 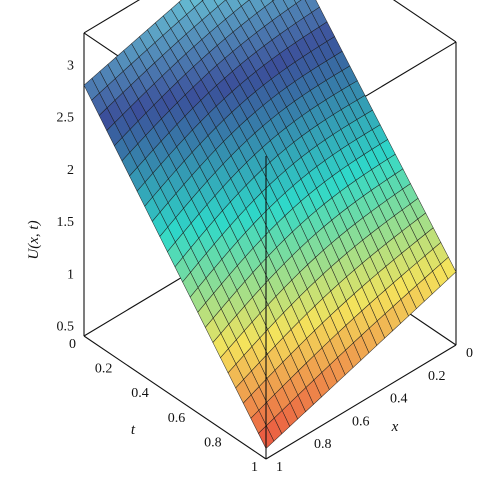 I want to click on t-tick-label: 0.6, so click(x=177, y=418).